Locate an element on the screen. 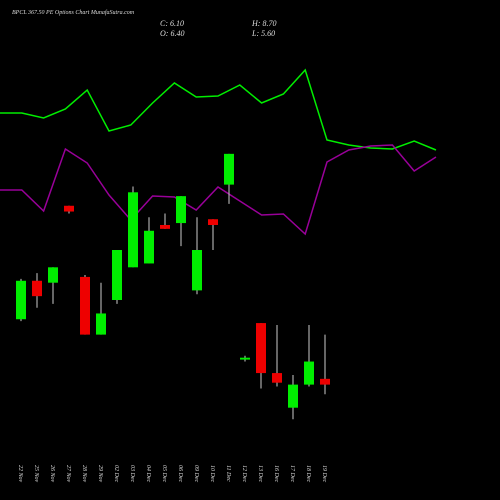 This screenshot has height=500, width=500. x-tick-label: 03 Dec is located at coordinates (132, 473).